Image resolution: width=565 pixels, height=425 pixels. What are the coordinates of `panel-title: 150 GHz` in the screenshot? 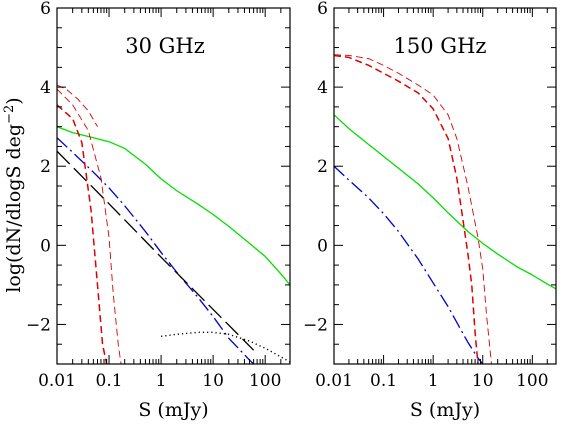 It's located at (440, 46).